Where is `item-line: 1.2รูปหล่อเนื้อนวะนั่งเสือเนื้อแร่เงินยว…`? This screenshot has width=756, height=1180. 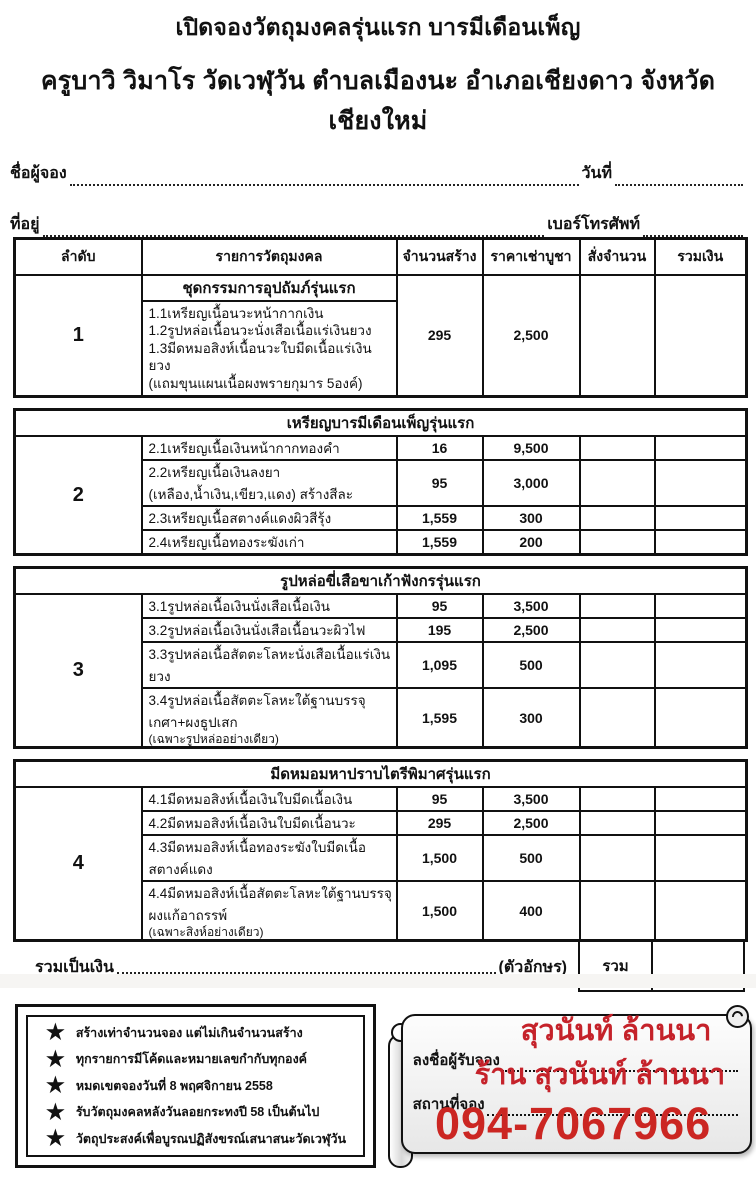
item-line: 1.2รูปหล่อเนื้อนวะนั่งเสือเนื้อแร่เงินยว… is located at coordinates (260, 330).